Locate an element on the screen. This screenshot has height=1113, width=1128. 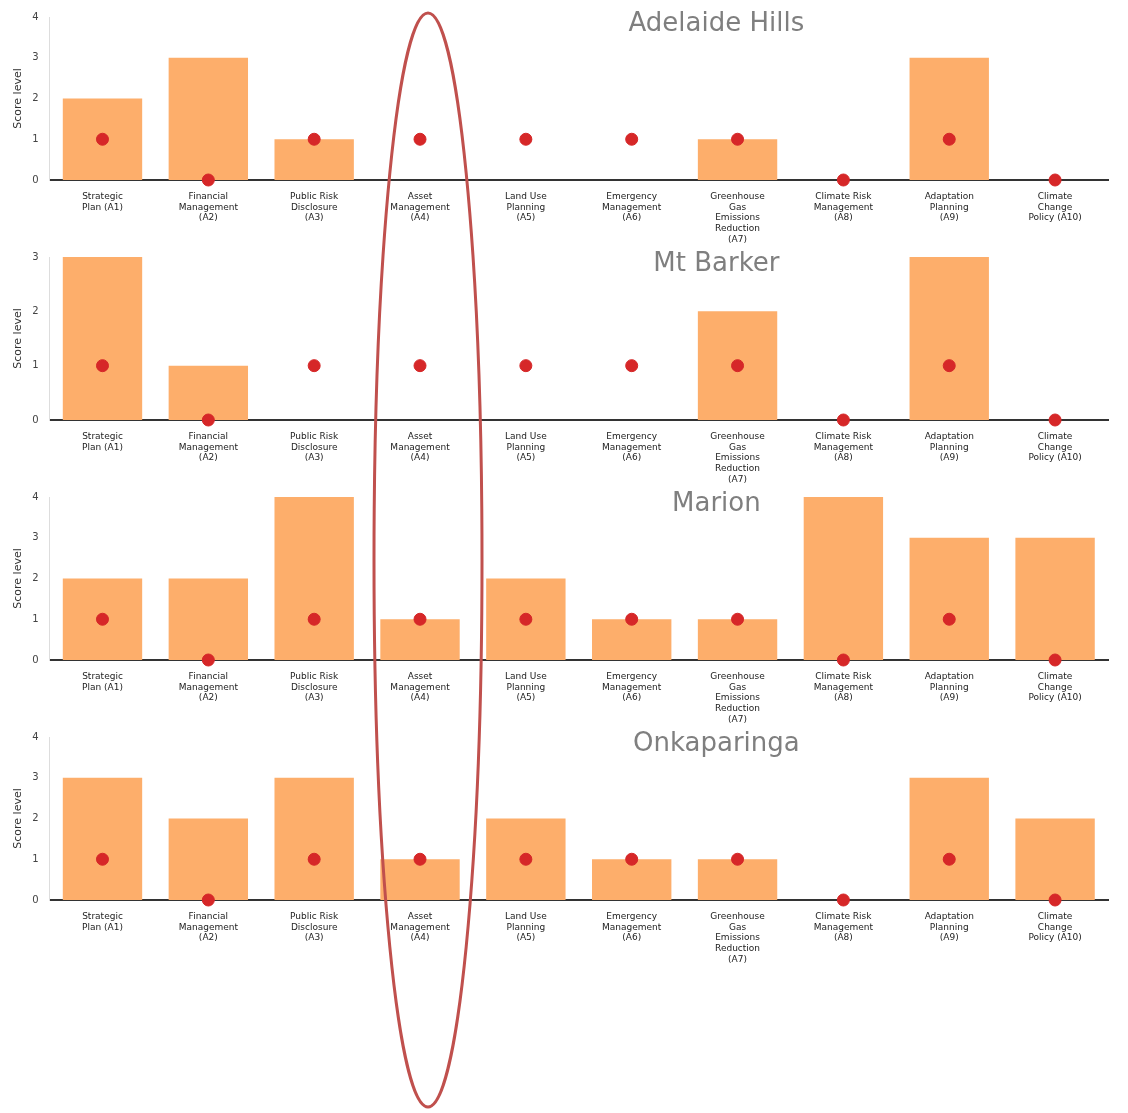
chart-title: Marion is located at coordinates (716, 501).